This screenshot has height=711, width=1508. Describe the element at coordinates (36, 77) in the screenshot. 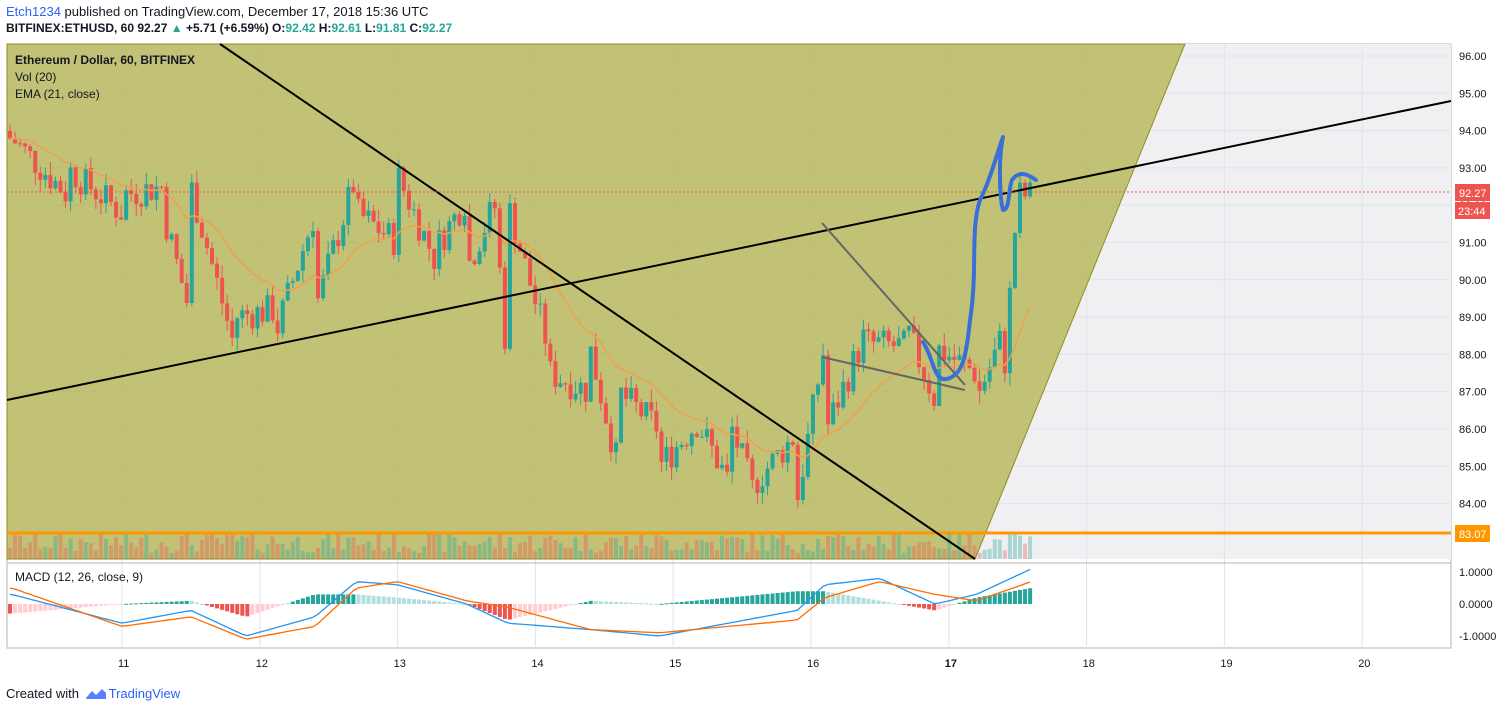

I see `volume-legend: Vol (20)` at that location.